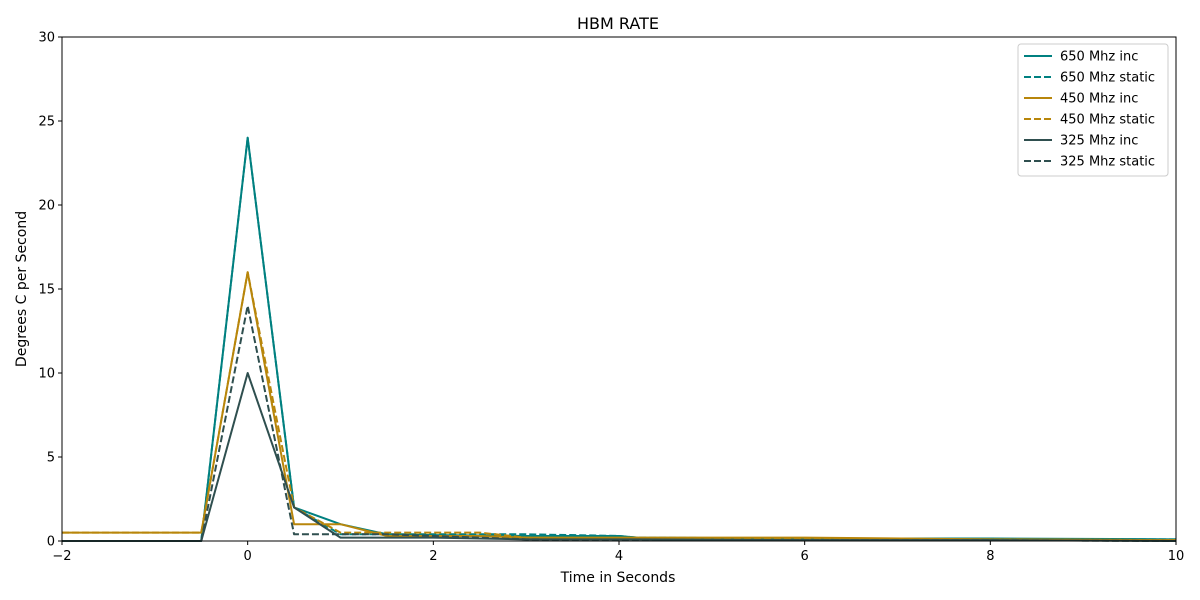 The height and width of the screenshot is (600, 1200). Describe the element at coordinates (619, 556) in the screenshot. I see `x-tick-label: 4` at that location.